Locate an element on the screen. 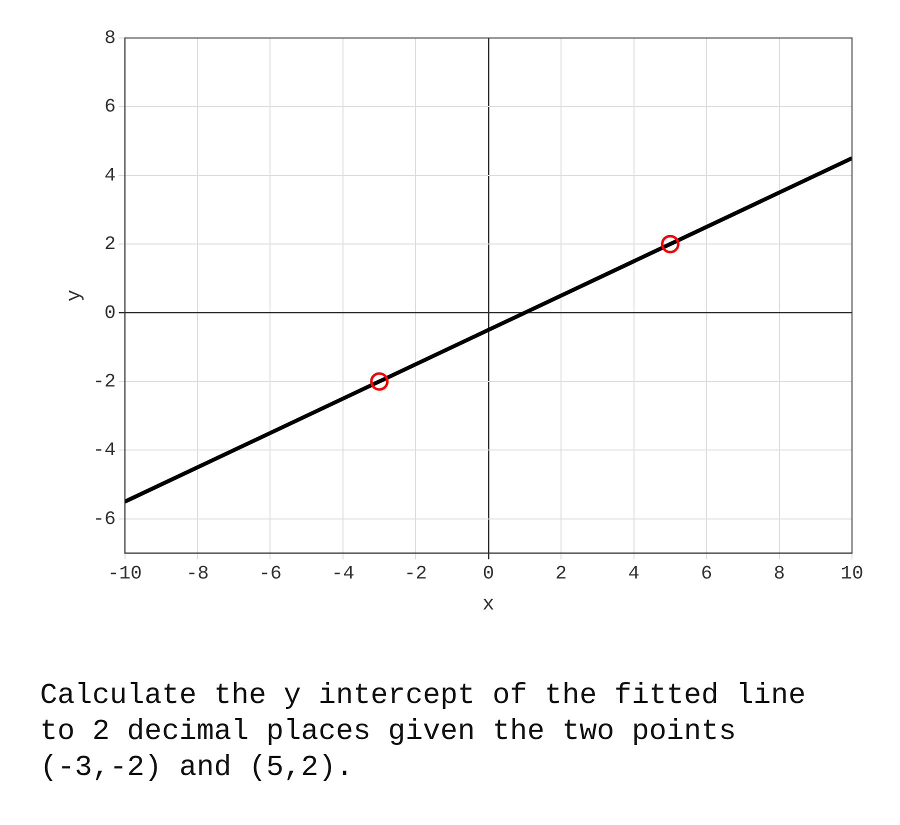  x-tick-label: 8 is located at coordinates (779, 573).